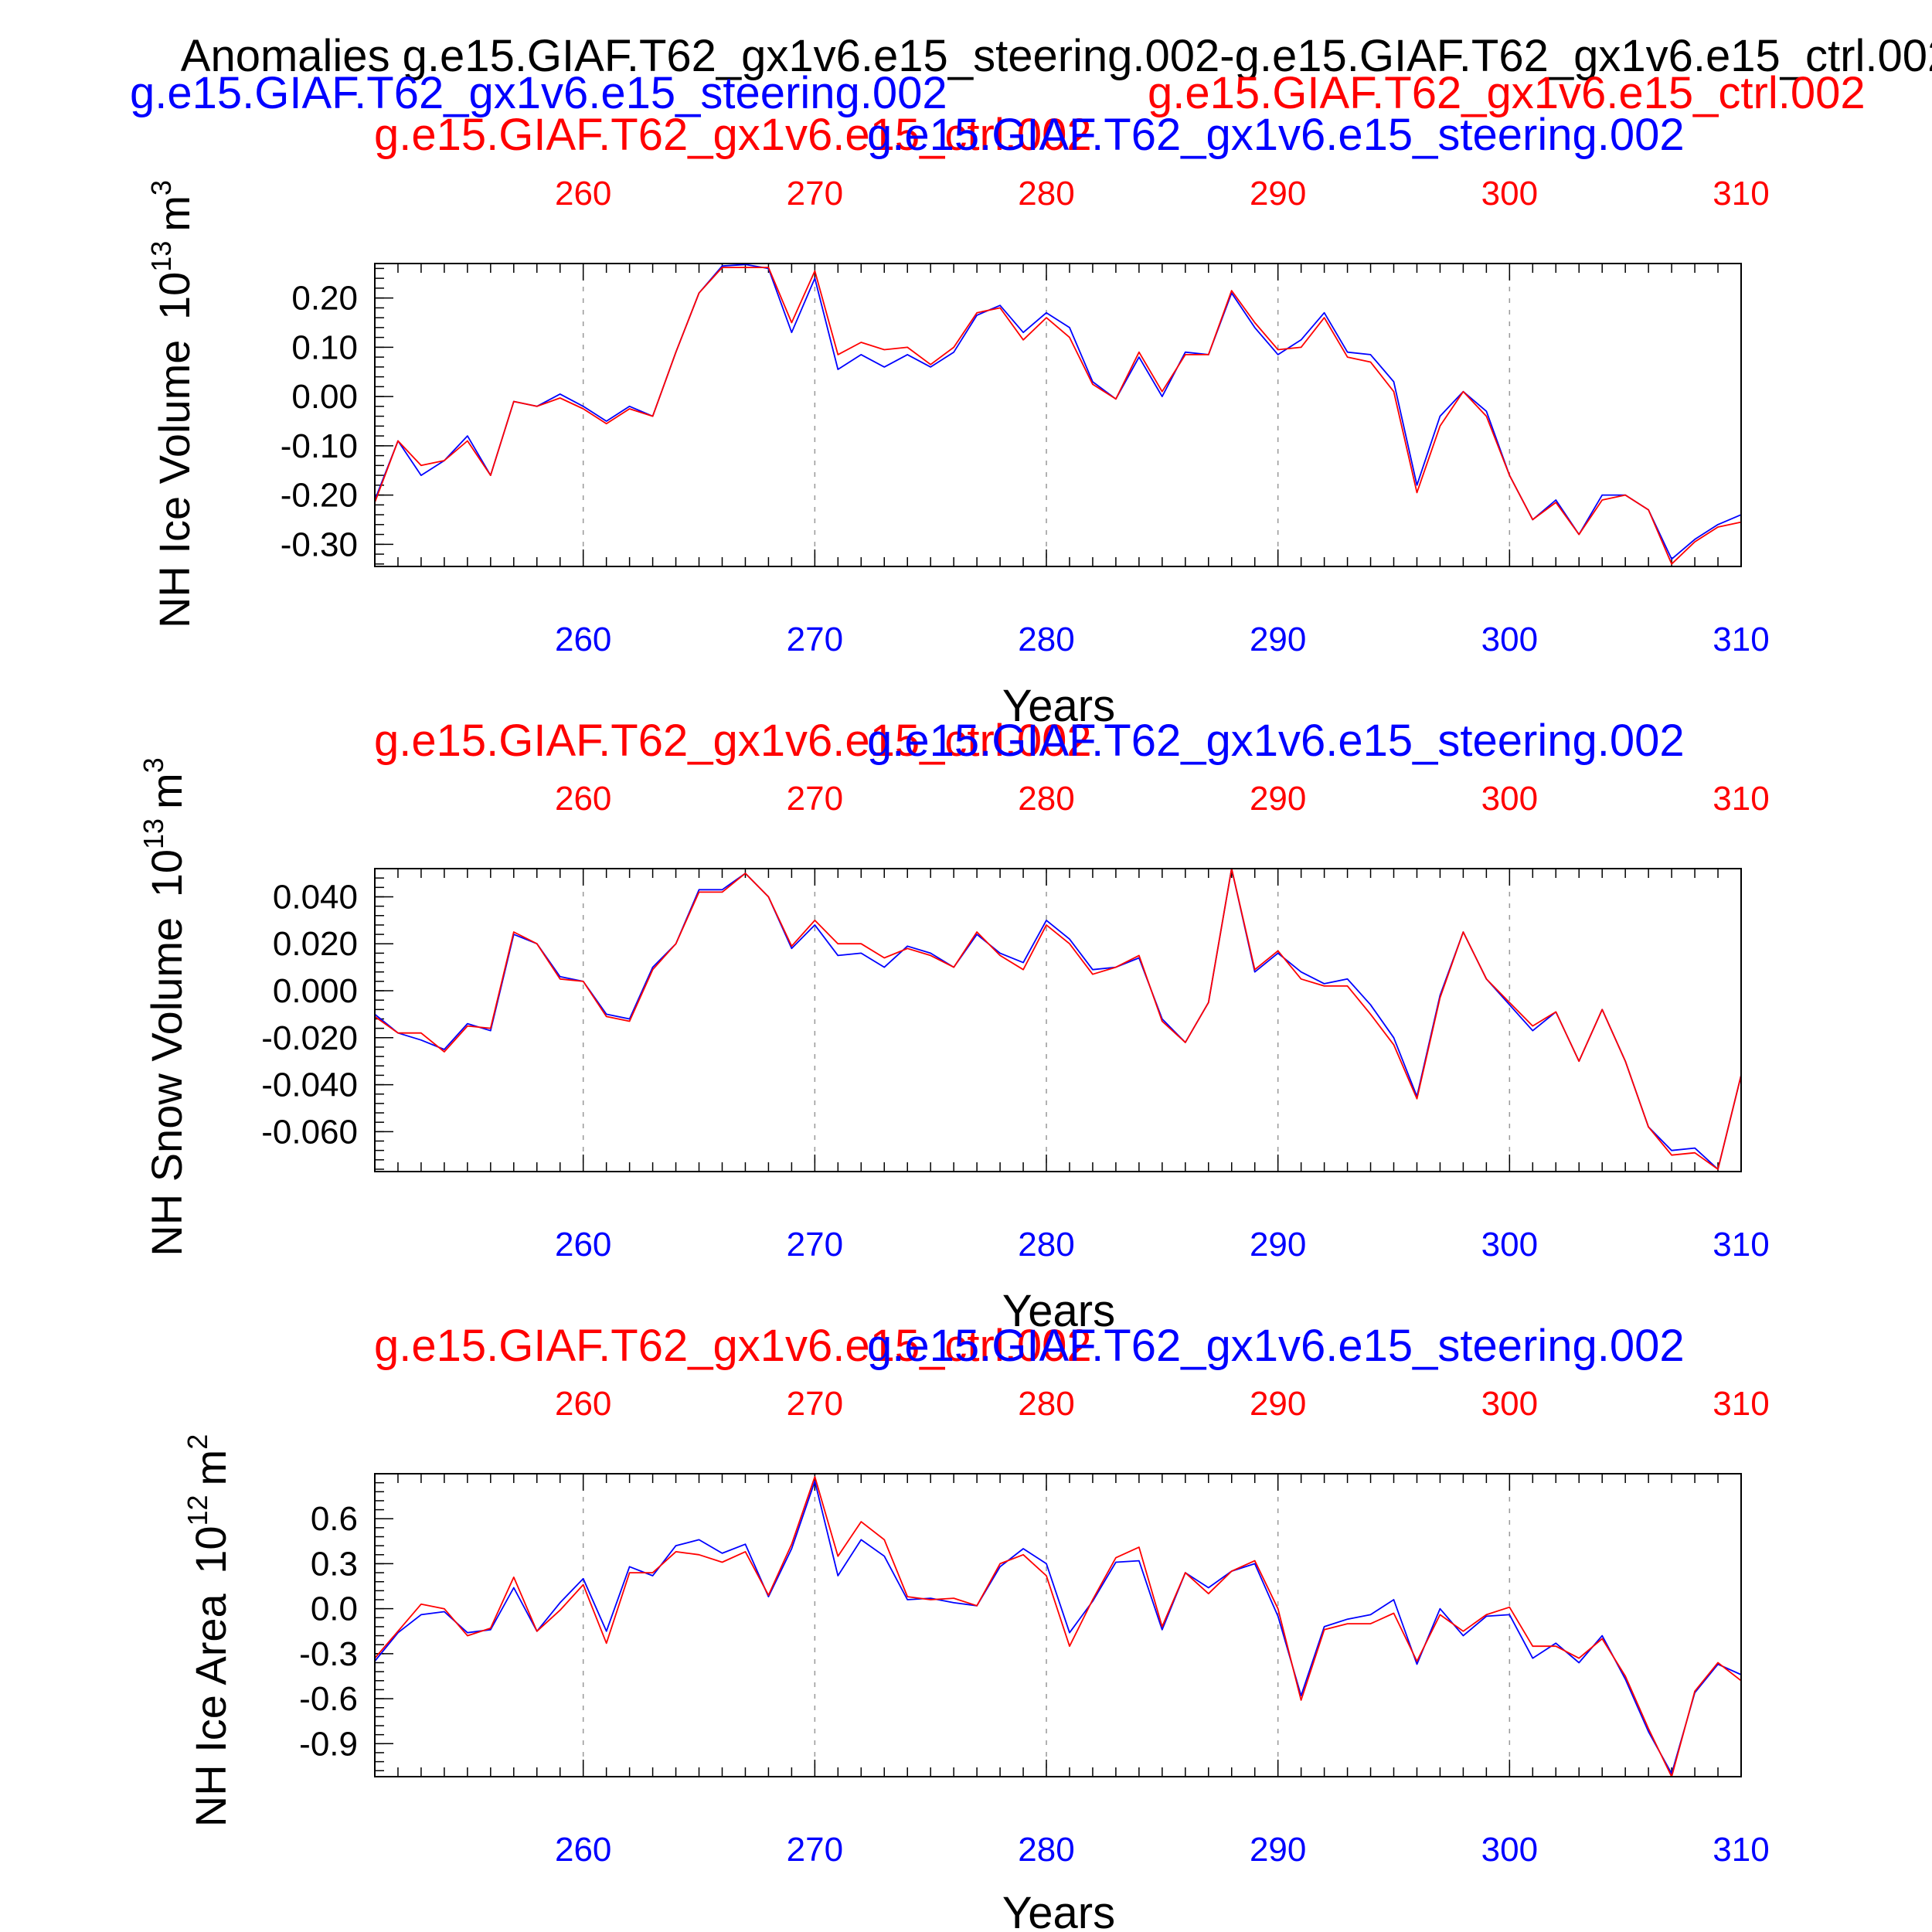 Image resolution: width=1932 pixels, height=1932 pixels. What do you see at coordinates (328, 1654) in the screenshot?
I see `y-tick-label: -0.3` at bounding box center [328, 1654].